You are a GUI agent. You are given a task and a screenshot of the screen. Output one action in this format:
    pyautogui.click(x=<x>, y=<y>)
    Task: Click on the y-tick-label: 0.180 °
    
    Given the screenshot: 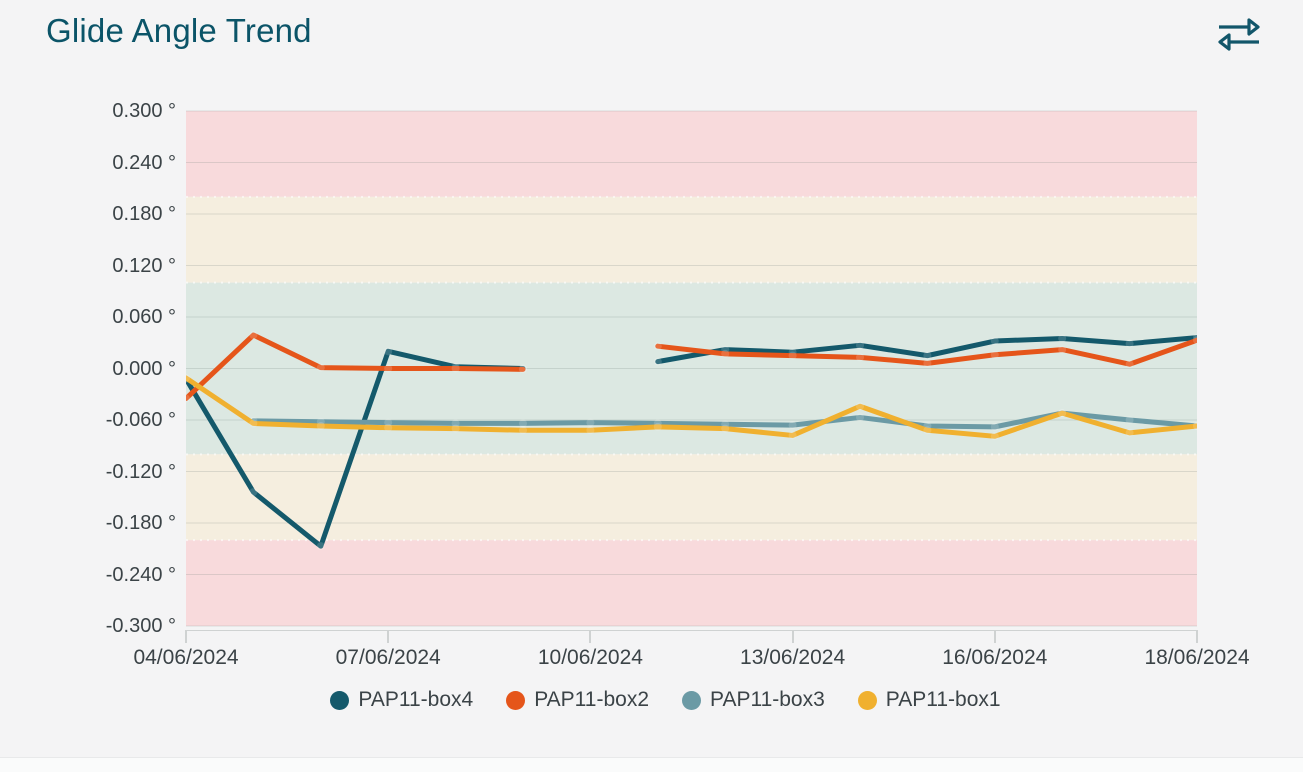 What is the action you would take?
    pyautogui.click(x=144, y=214)
    